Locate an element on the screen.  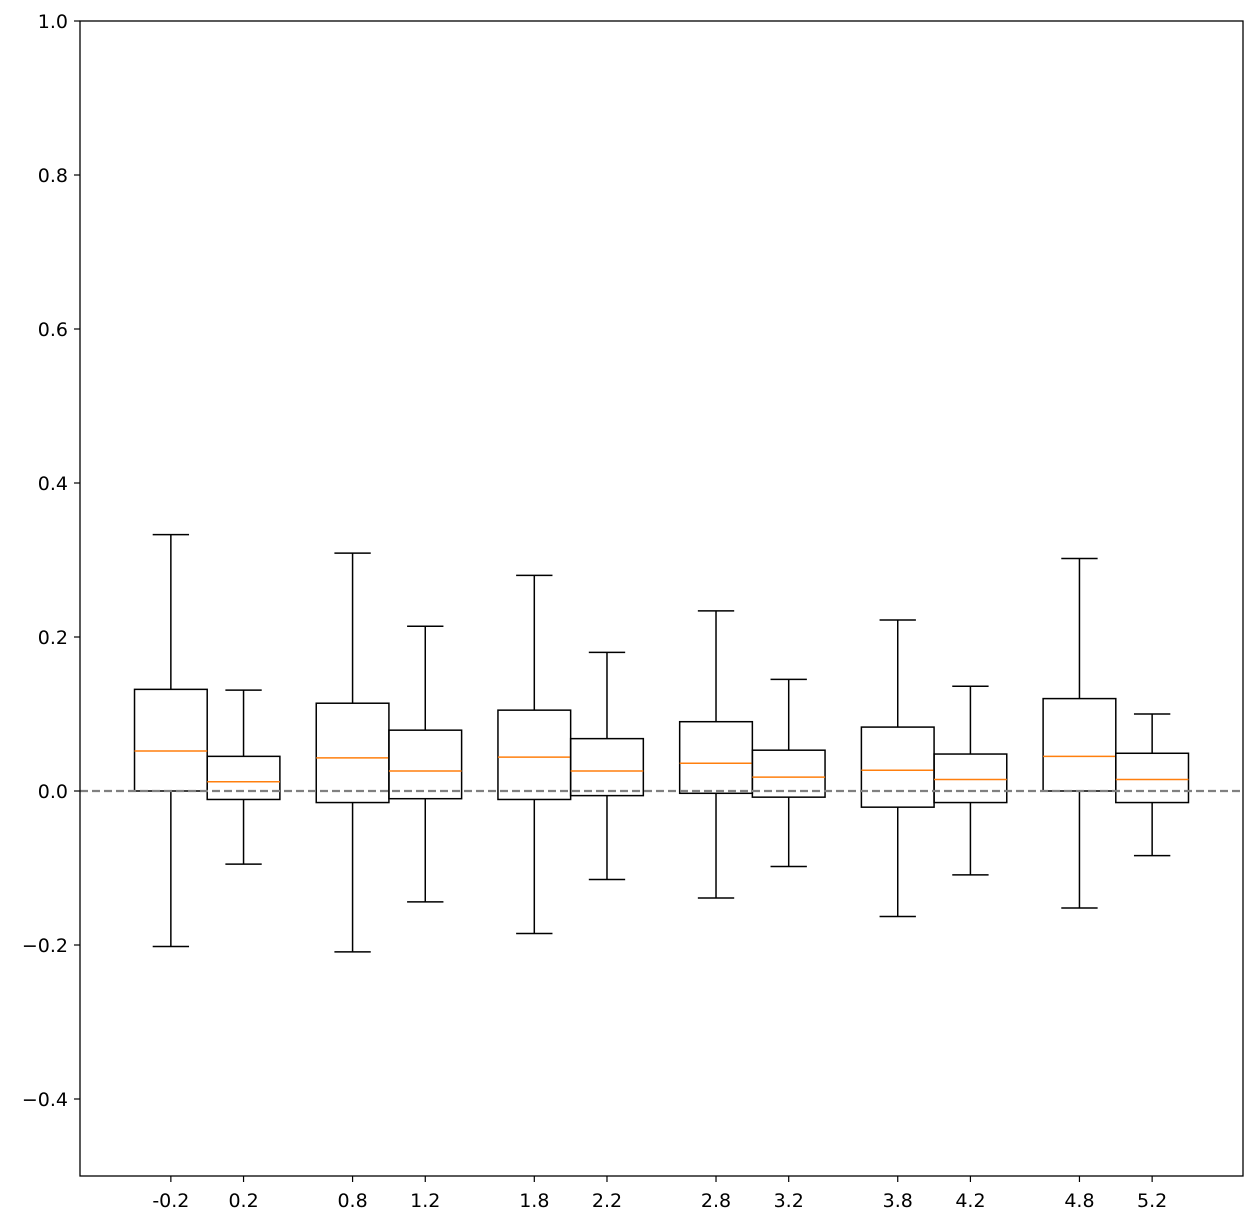
y-tick-label: 0.4 is located at coordinates (53, 484).